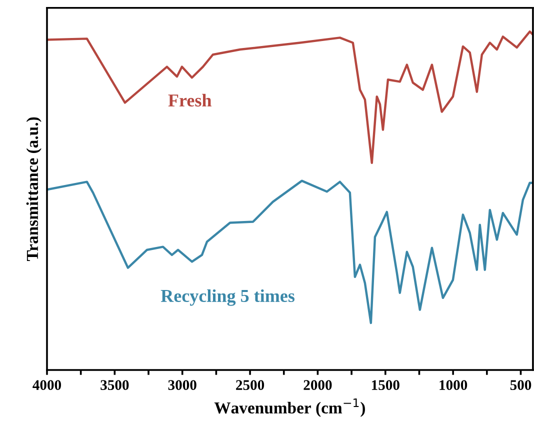  I want to click on x-tick-label: 3000, so click(182, 385).